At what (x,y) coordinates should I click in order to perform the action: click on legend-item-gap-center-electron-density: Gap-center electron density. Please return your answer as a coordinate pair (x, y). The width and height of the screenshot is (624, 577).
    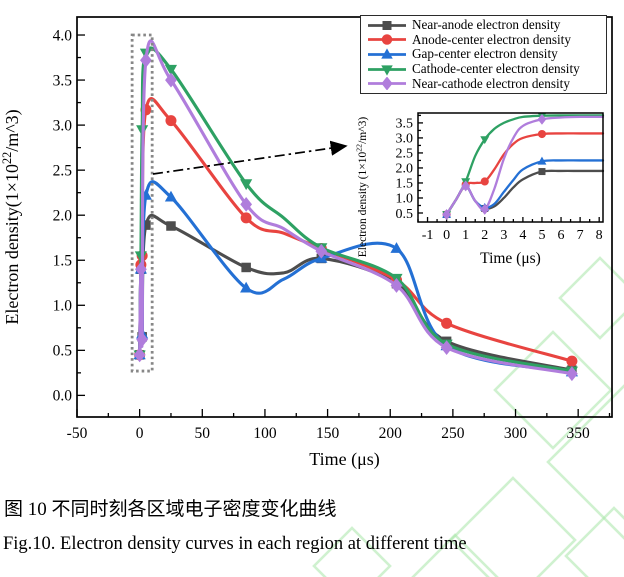
    Looking at the image, I should click on (486, 54).